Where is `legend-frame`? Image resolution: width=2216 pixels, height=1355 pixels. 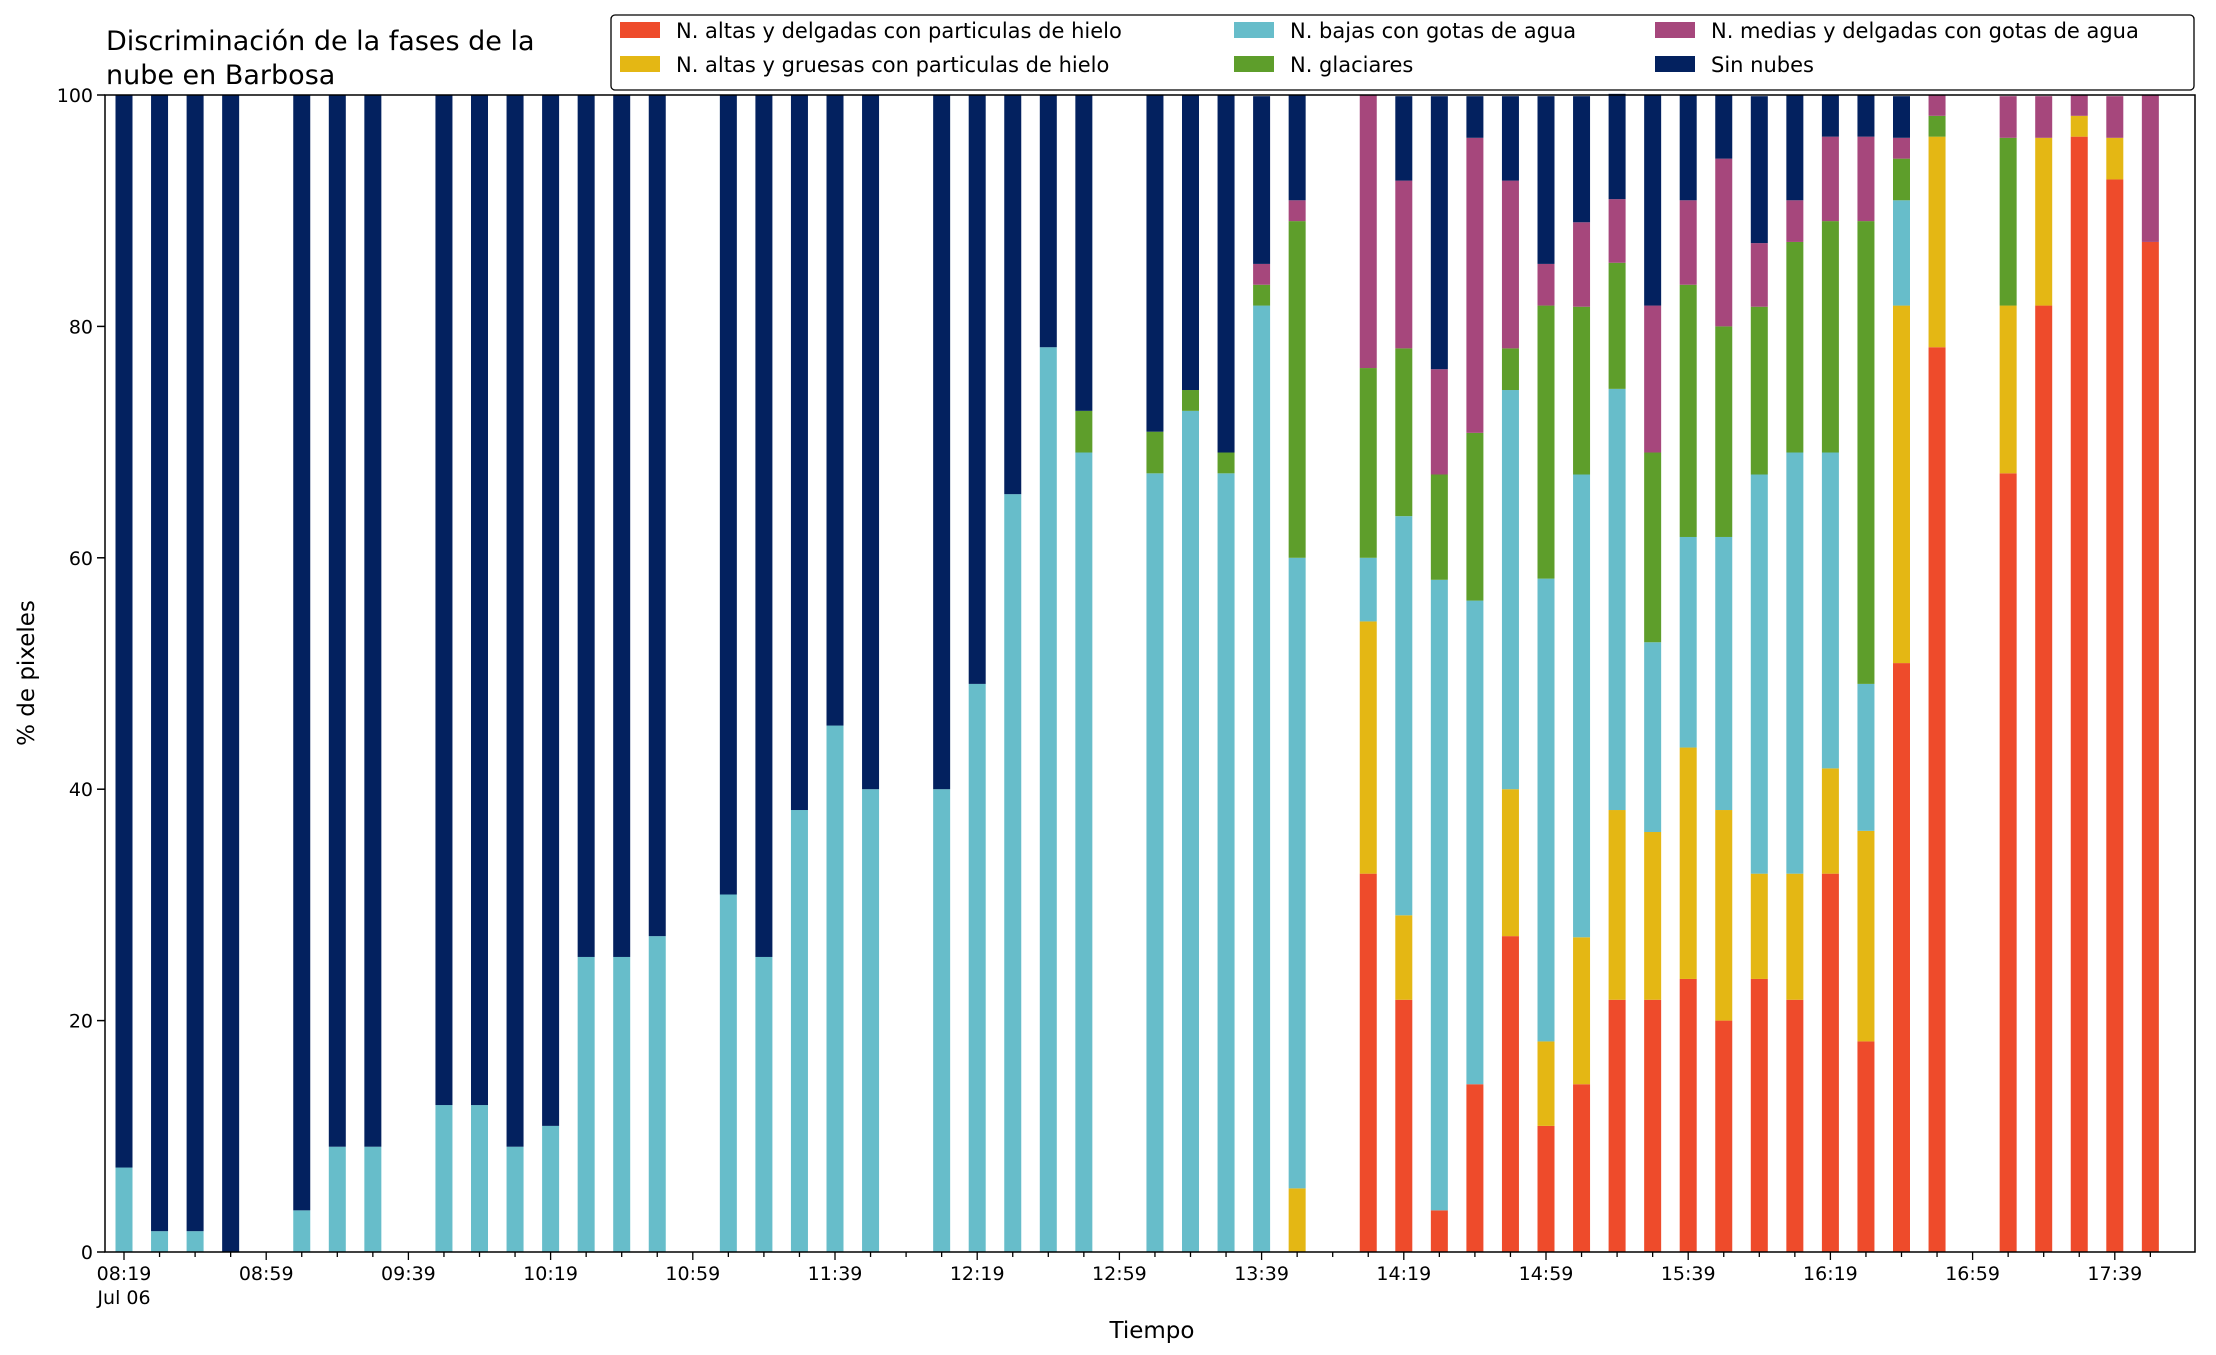 legend-frame is located at coordinates (1402, 52).